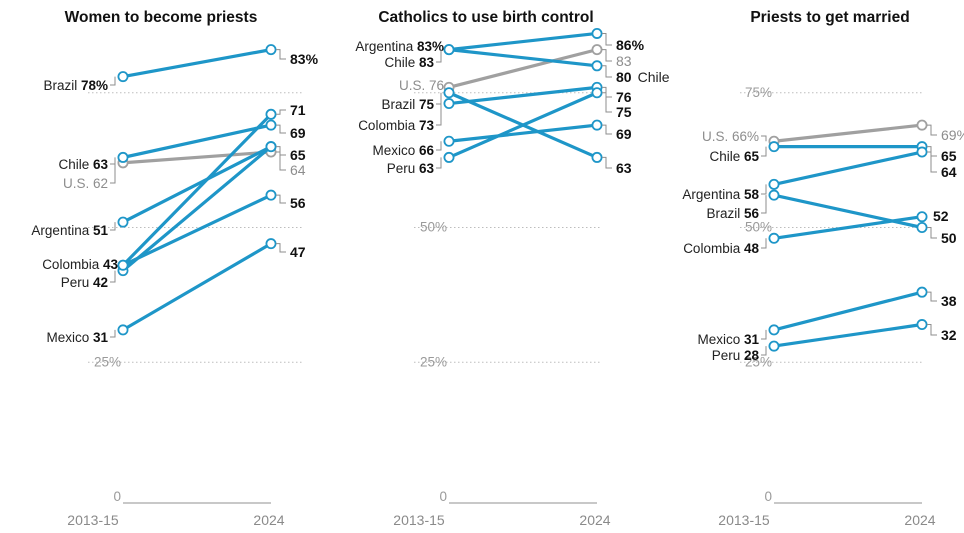  What do you see at coordinates (485, 17) in the screenshot?
I see `panel-title: Catholics to use birth control` at bounding box center [485, 17].